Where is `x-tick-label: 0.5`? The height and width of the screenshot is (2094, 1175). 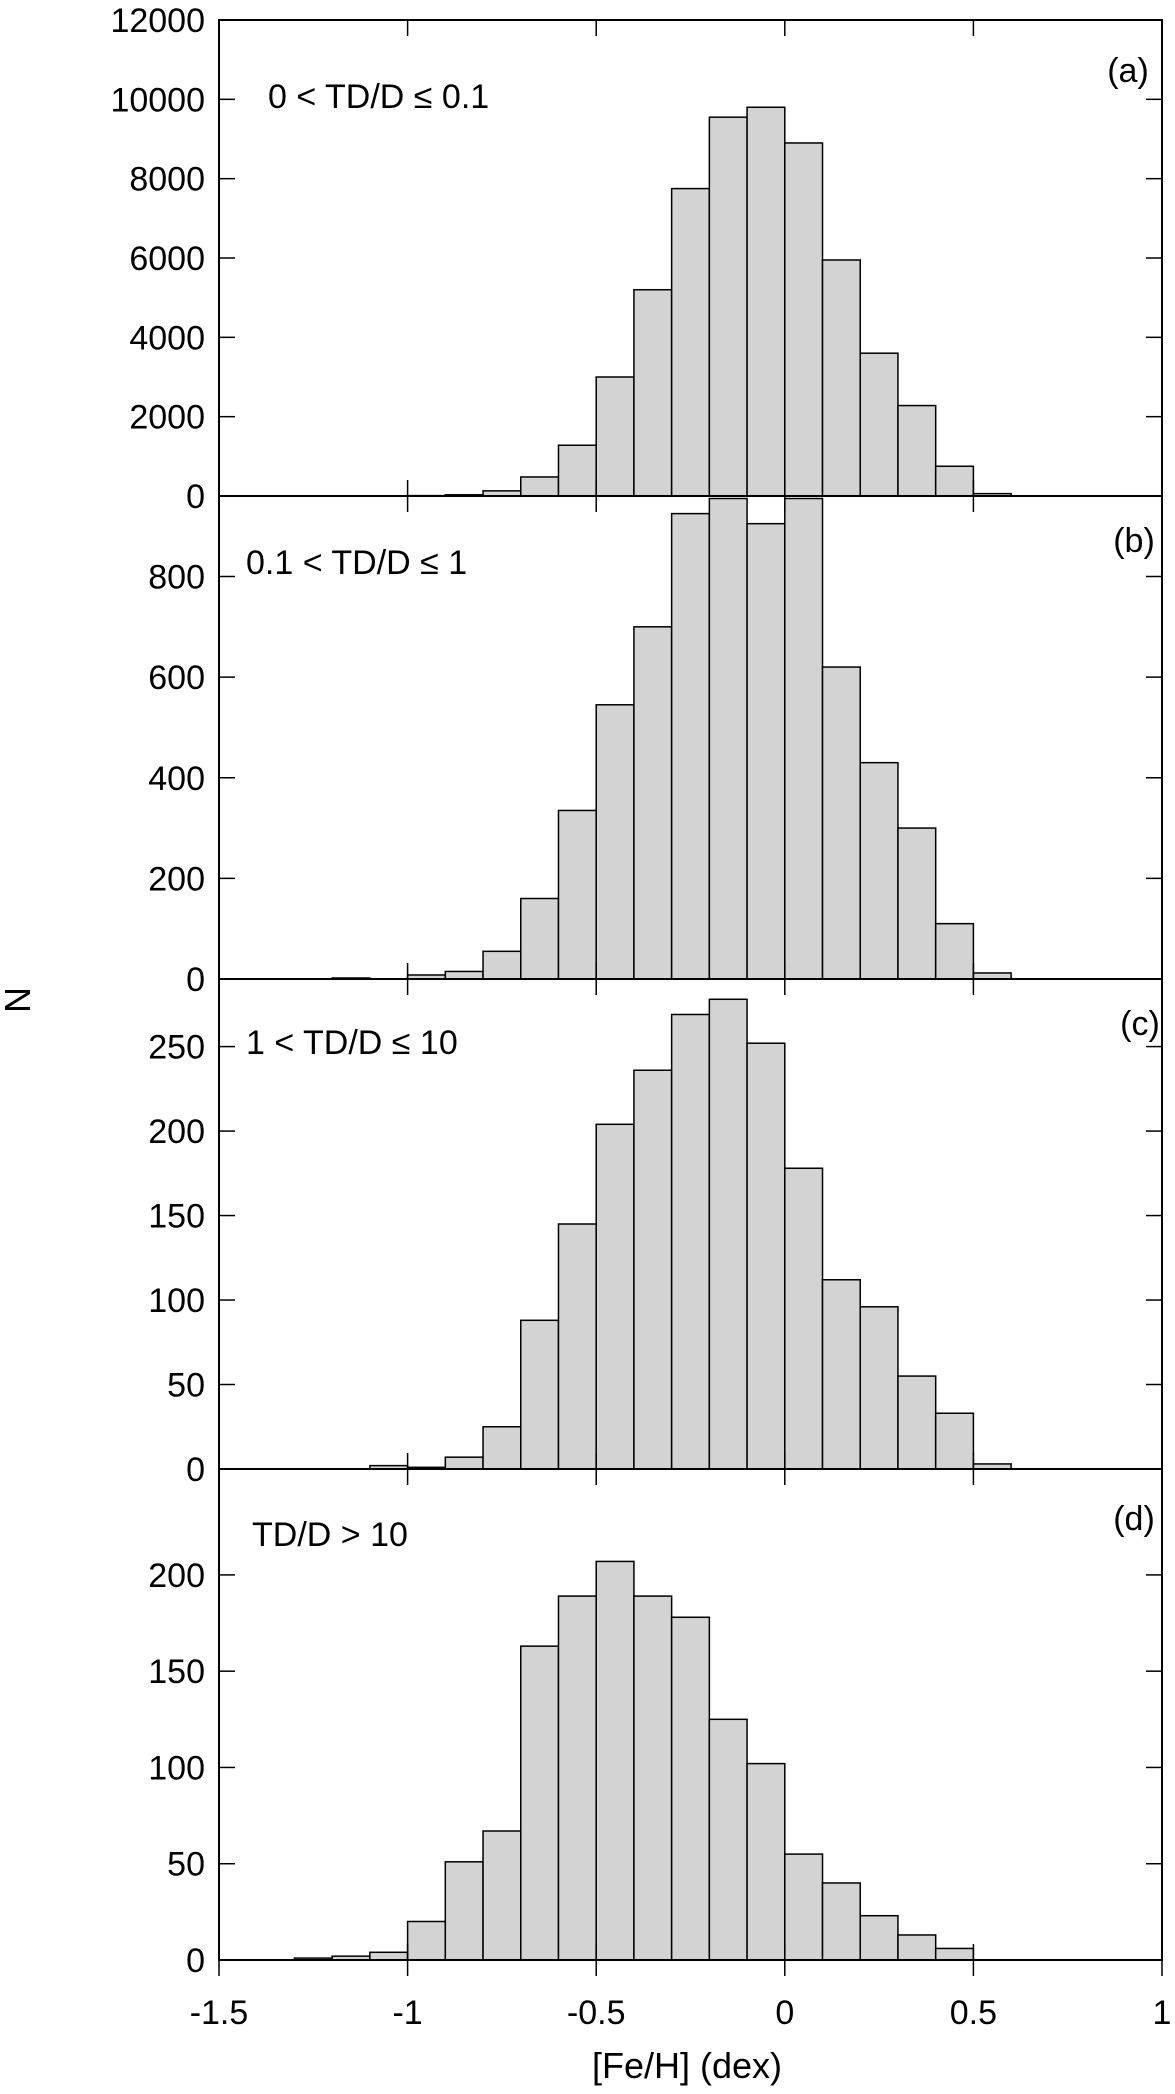
x-tick-label: 0.5 is located at coordinates (973, 2013).